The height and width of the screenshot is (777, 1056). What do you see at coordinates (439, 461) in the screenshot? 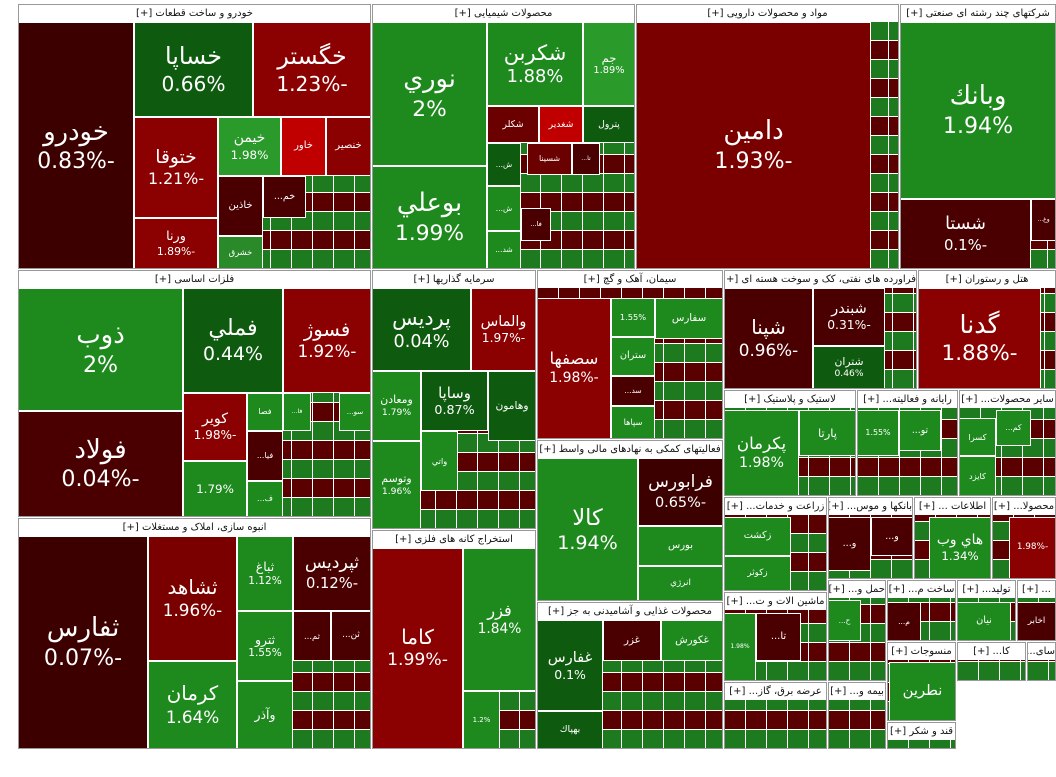
I see `stock-tile: واتي` at bounding box center [439, 461].